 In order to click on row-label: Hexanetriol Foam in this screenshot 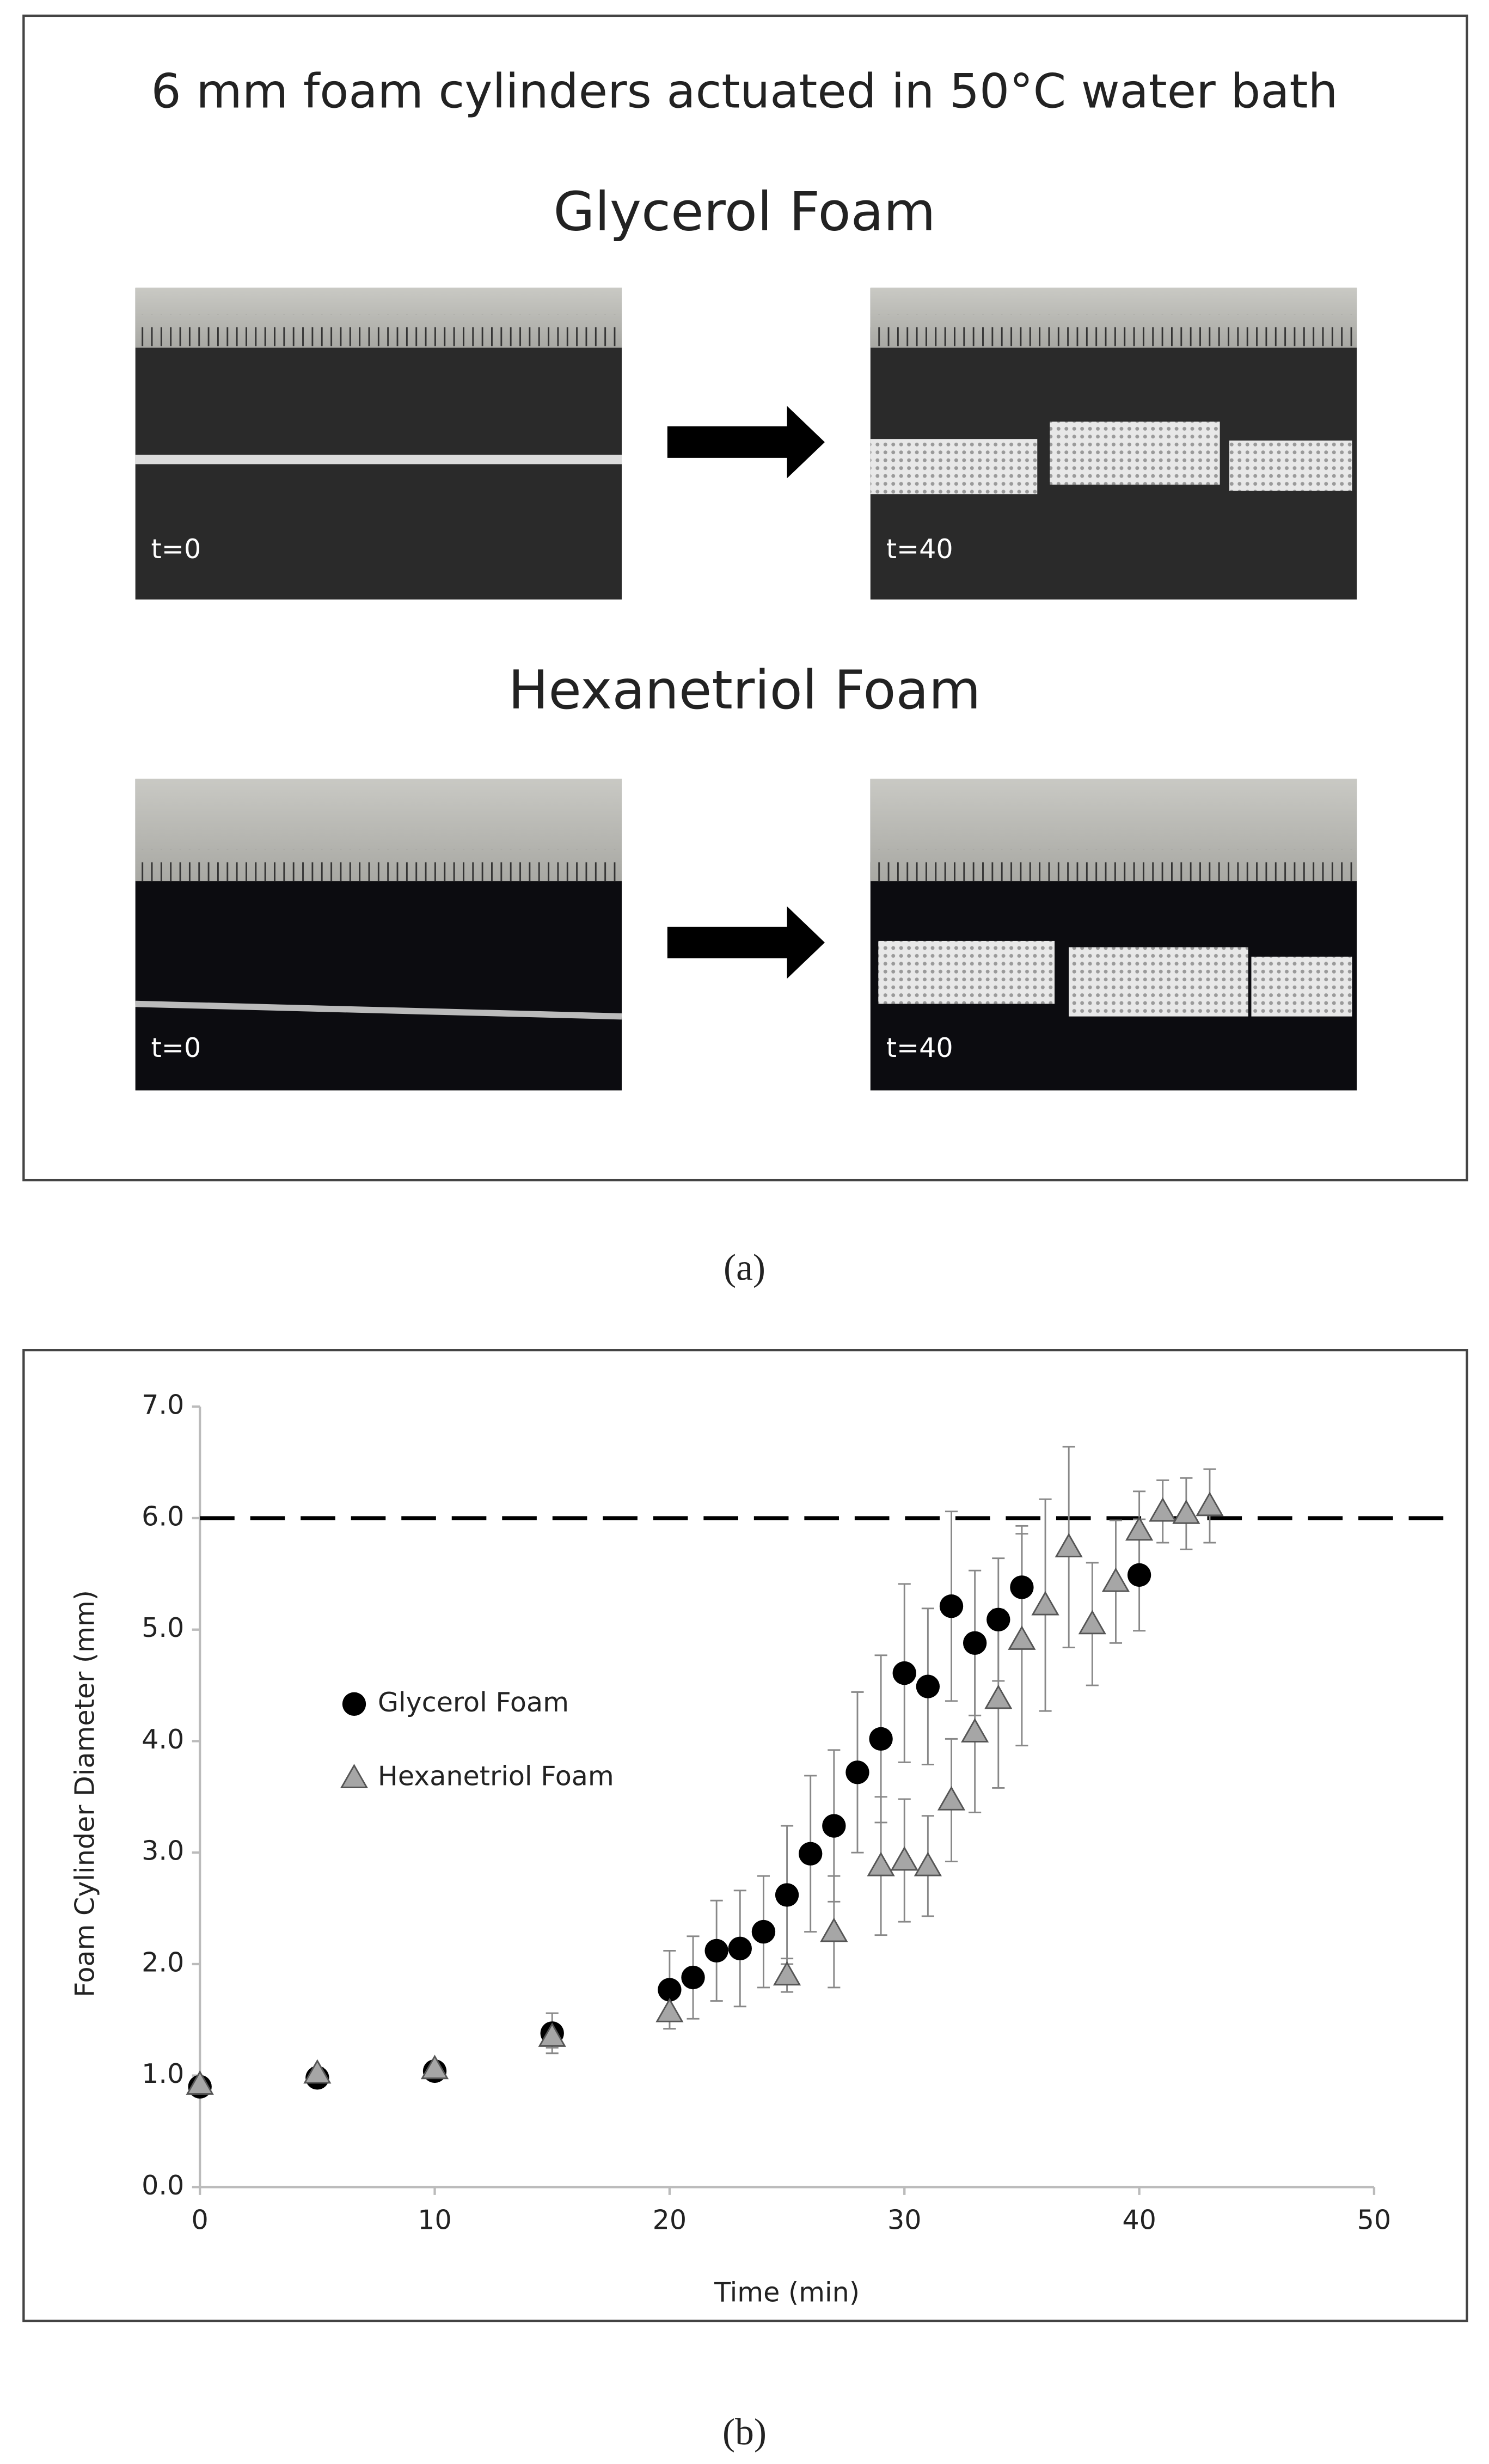, I will do `click(745, 690)`.